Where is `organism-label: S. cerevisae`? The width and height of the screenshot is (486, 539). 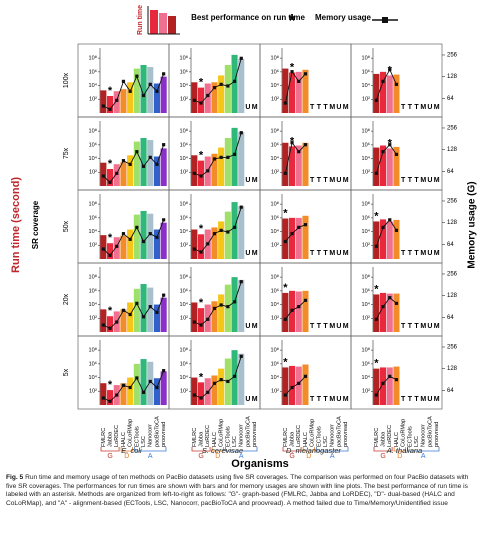
organism-label: S. cerevisae is located at coordinates (222, 450).